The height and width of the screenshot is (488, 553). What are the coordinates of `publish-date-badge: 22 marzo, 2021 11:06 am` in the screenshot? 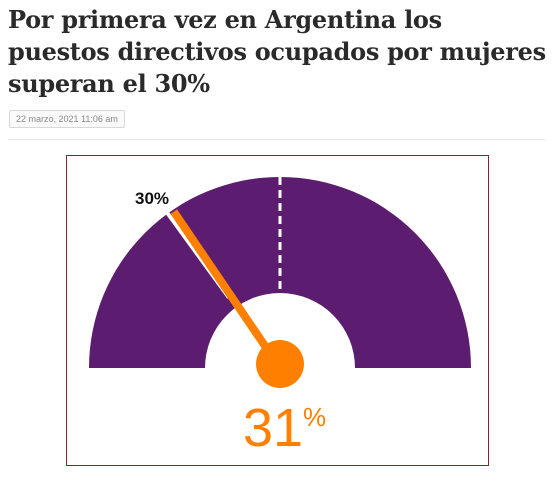 It's located at (67, 119).